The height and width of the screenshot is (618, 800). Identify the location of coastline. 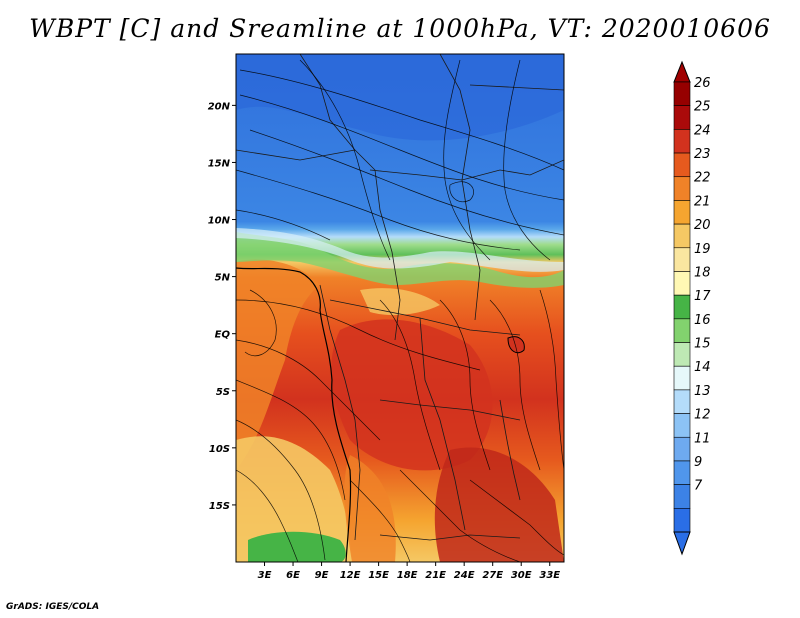
(294, 414).